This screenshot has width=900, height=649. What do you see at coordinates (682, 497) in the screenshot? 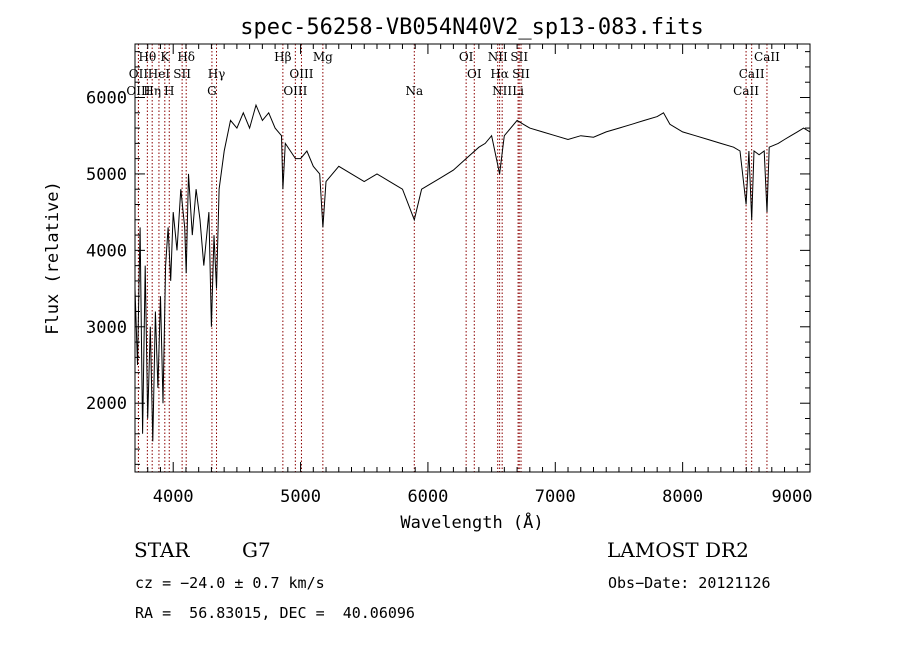
I see `x-tick-label: 8000` at bounding box center [682, 497].